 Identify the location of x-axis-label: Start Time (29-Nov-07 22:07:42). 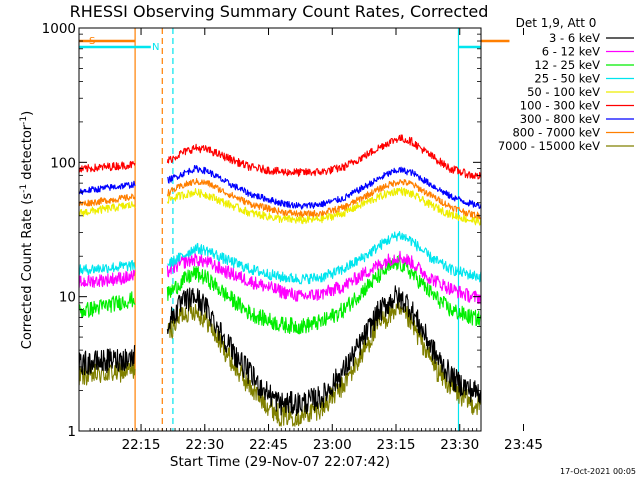
(280, 462).